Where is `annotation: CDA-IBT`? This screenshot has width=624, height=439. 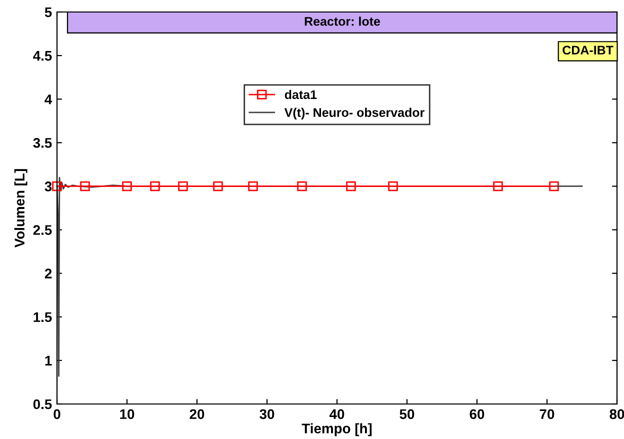 annotation: CDA-IBT is located at coordinates (588, 50).